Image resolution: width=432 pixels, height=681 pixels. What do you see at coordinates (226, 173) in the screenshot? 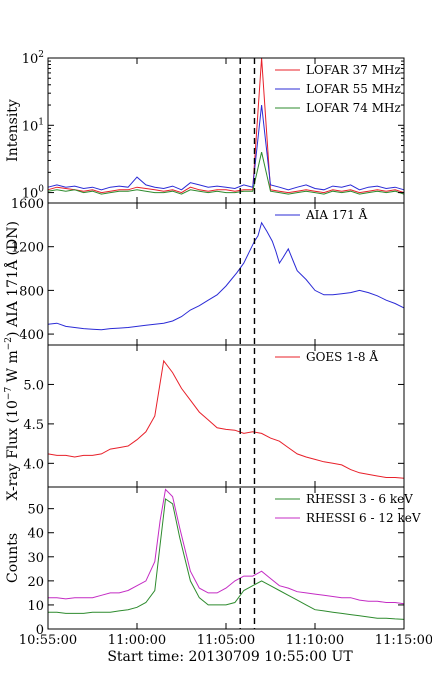
I see `lofar-series-3-line` at bounding box center [226, 173].